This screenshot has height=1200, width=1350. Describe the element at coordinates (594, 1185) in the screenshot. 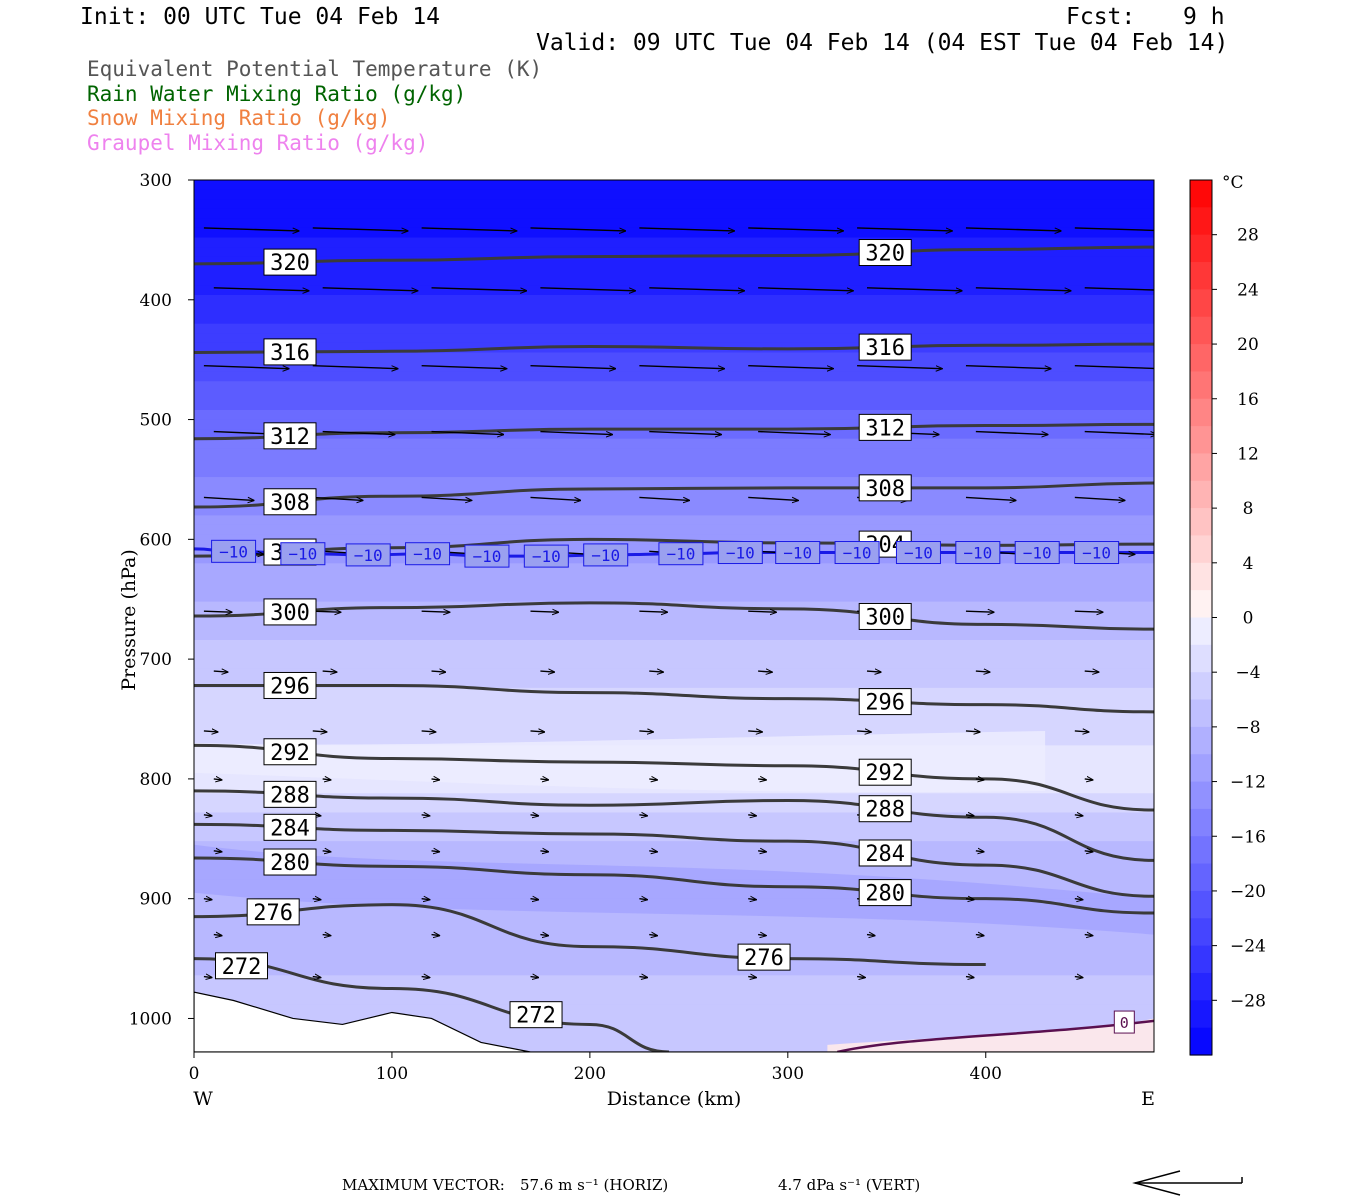

I see `max-vector-horiz: 57.6 m s⁻¹ (HORIZ)` at that location.